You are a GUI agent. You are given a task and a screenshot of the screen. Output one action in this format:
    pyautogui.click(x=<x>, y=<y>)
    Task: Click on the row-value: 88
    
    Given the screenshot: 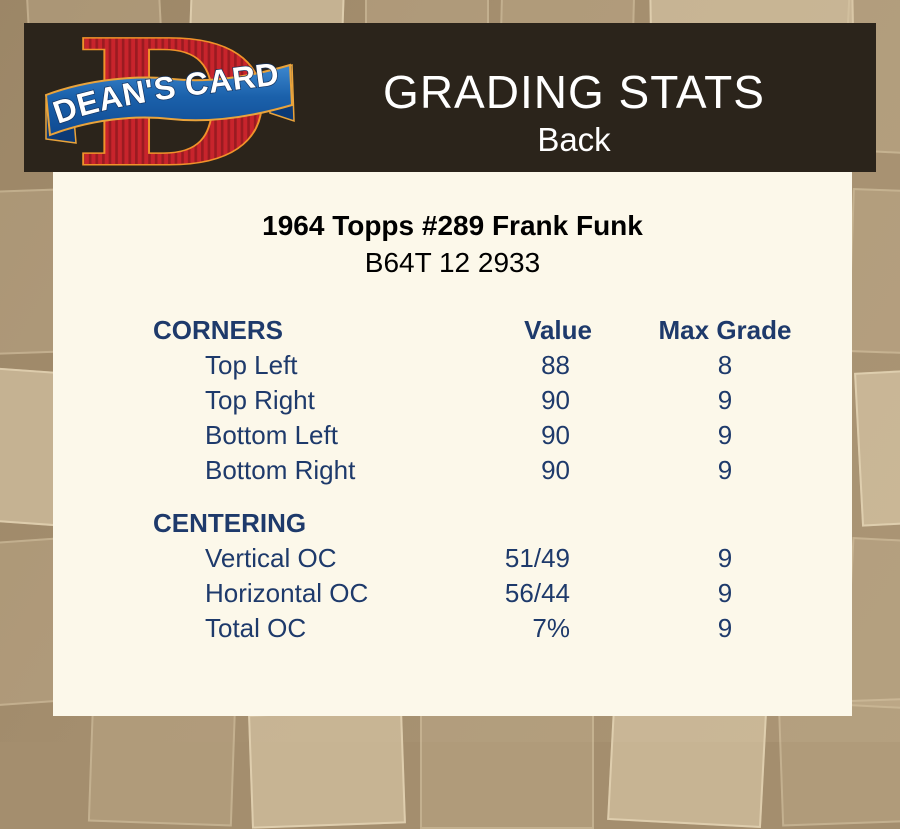 What is the action you would take?
    pyautogui.click(x=555, y=365)
    